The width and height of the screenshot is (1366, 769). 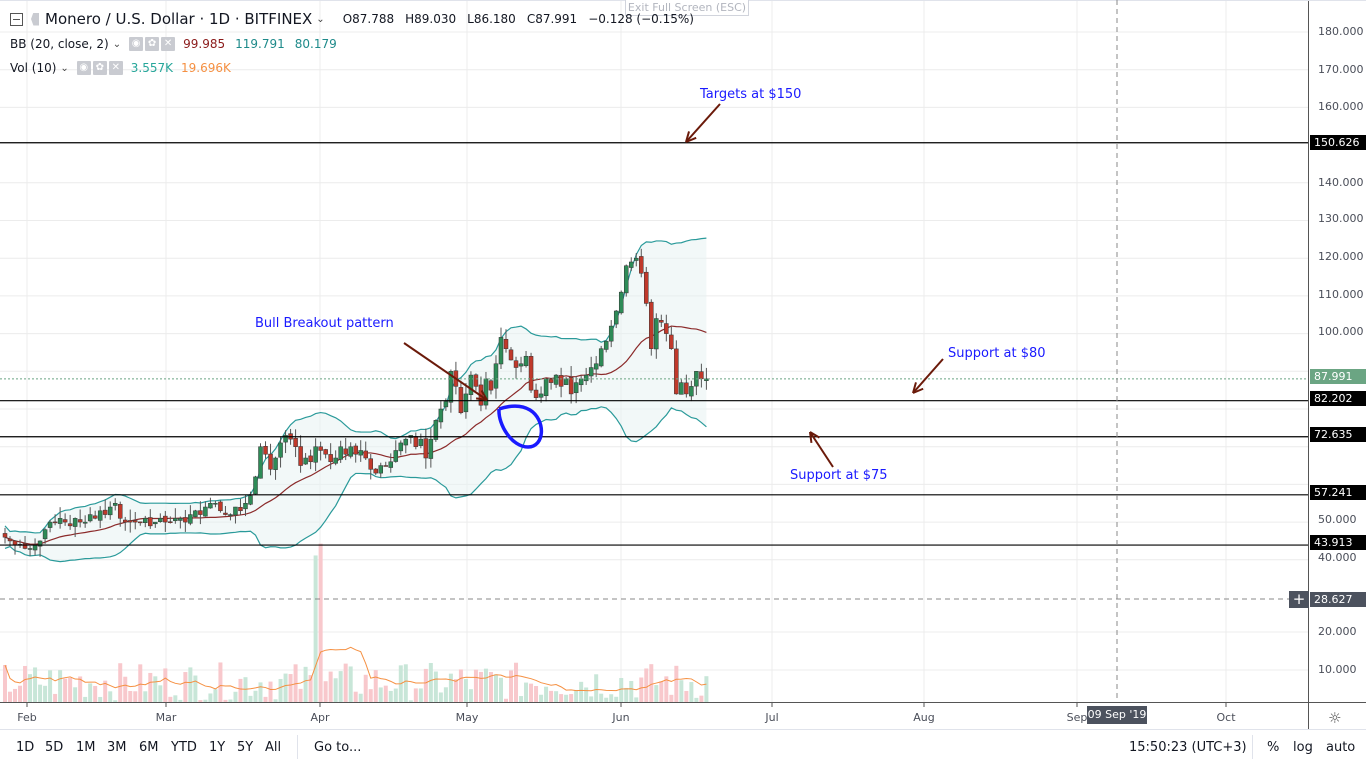 I want to click on annotation-support-80: Support at $80, so click(x=997, y=353).